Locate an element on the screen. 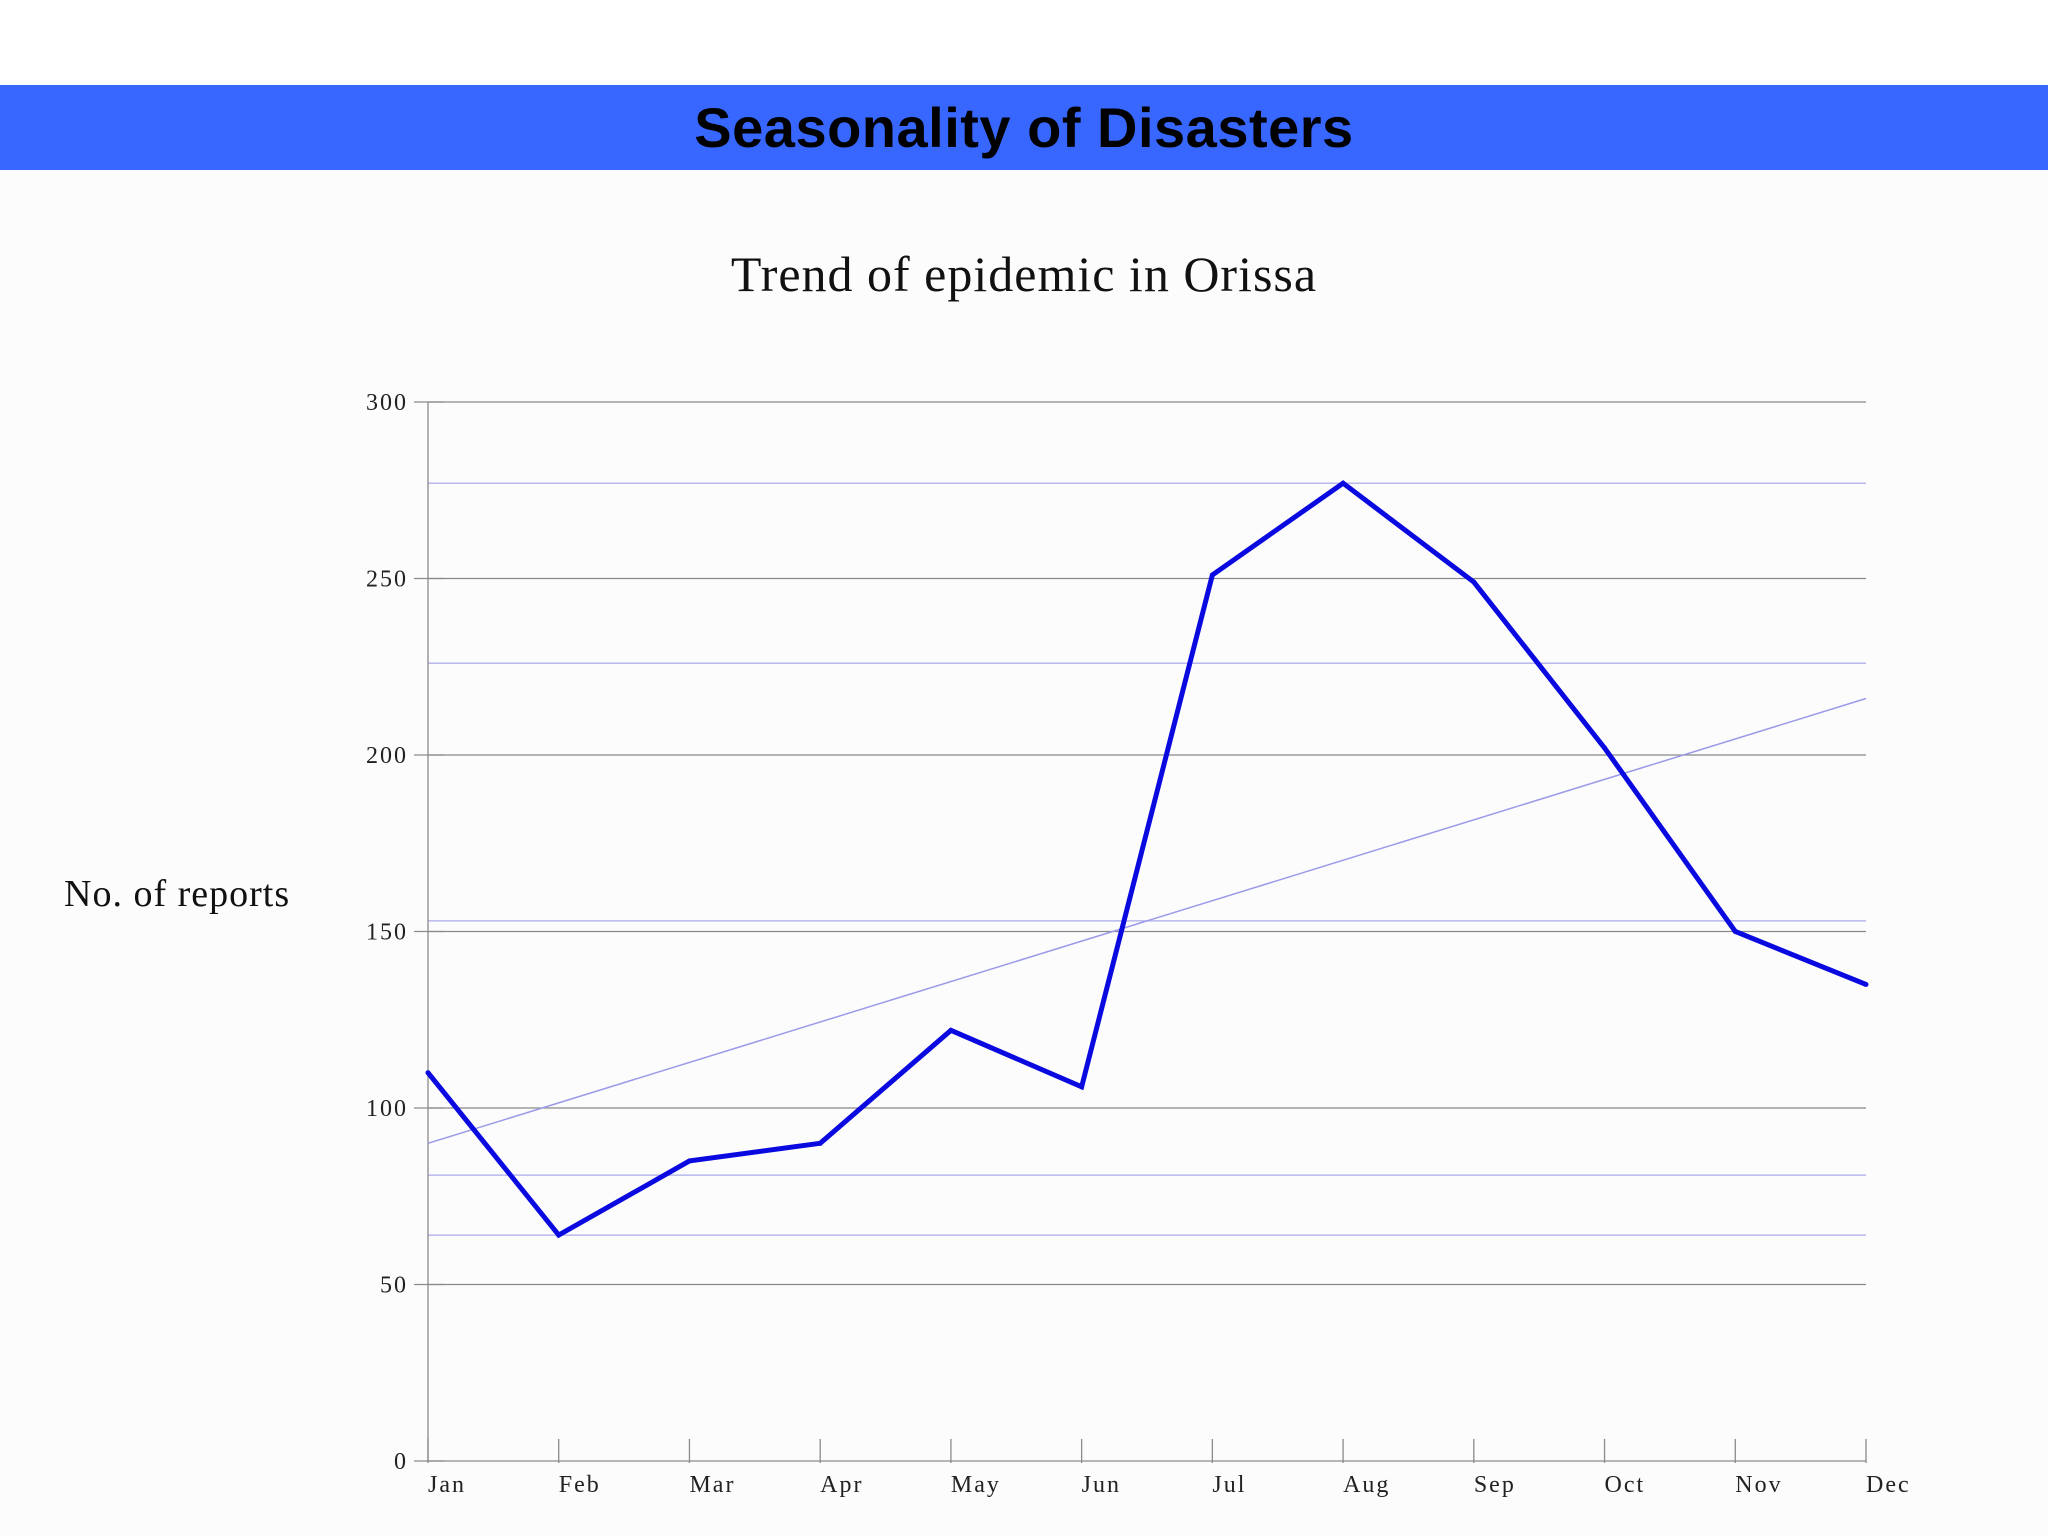 This screenshot has height=1536, width=2048. data-point-jul is located at coordinates (1212, 575).